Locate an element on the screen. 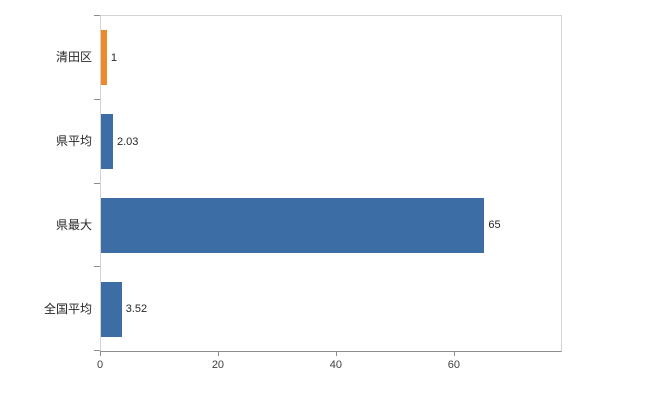  x-tick-label-3: 60 is located at coordinates (453, 365).